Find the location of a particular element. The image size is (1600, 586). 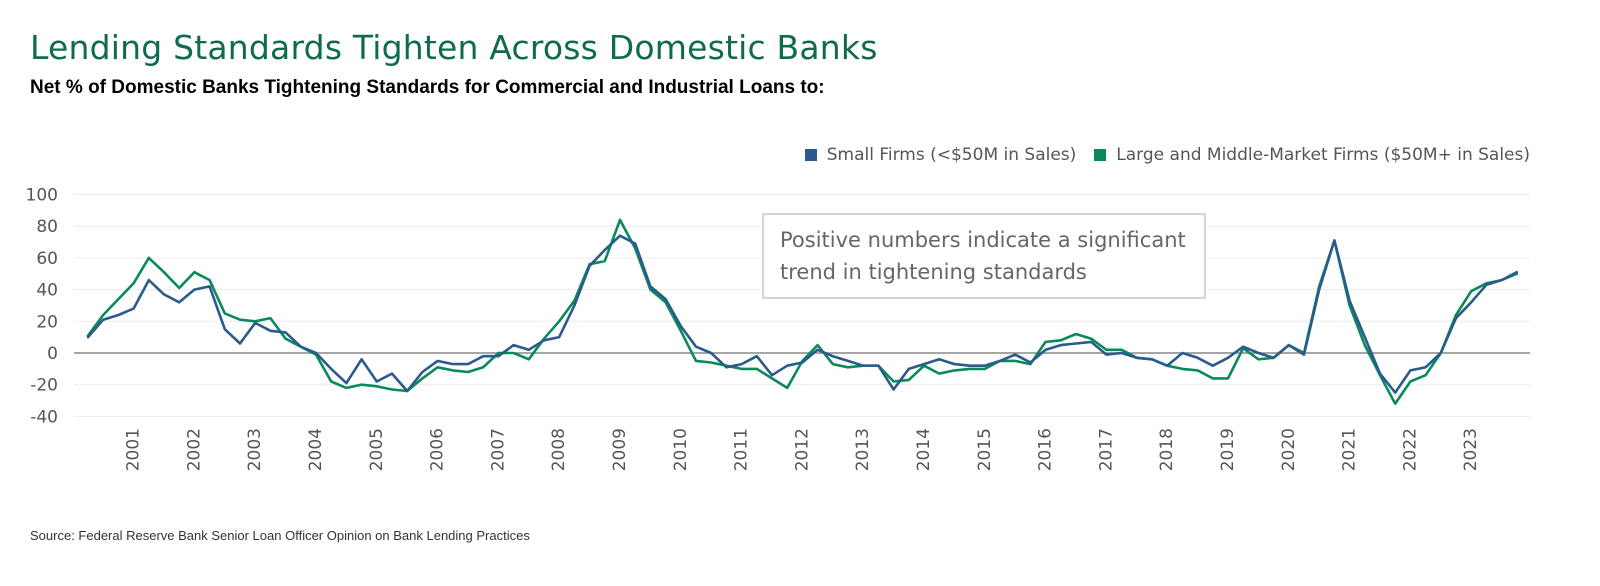

legend-swatch-small-firms is located at coordinates (810, 155).